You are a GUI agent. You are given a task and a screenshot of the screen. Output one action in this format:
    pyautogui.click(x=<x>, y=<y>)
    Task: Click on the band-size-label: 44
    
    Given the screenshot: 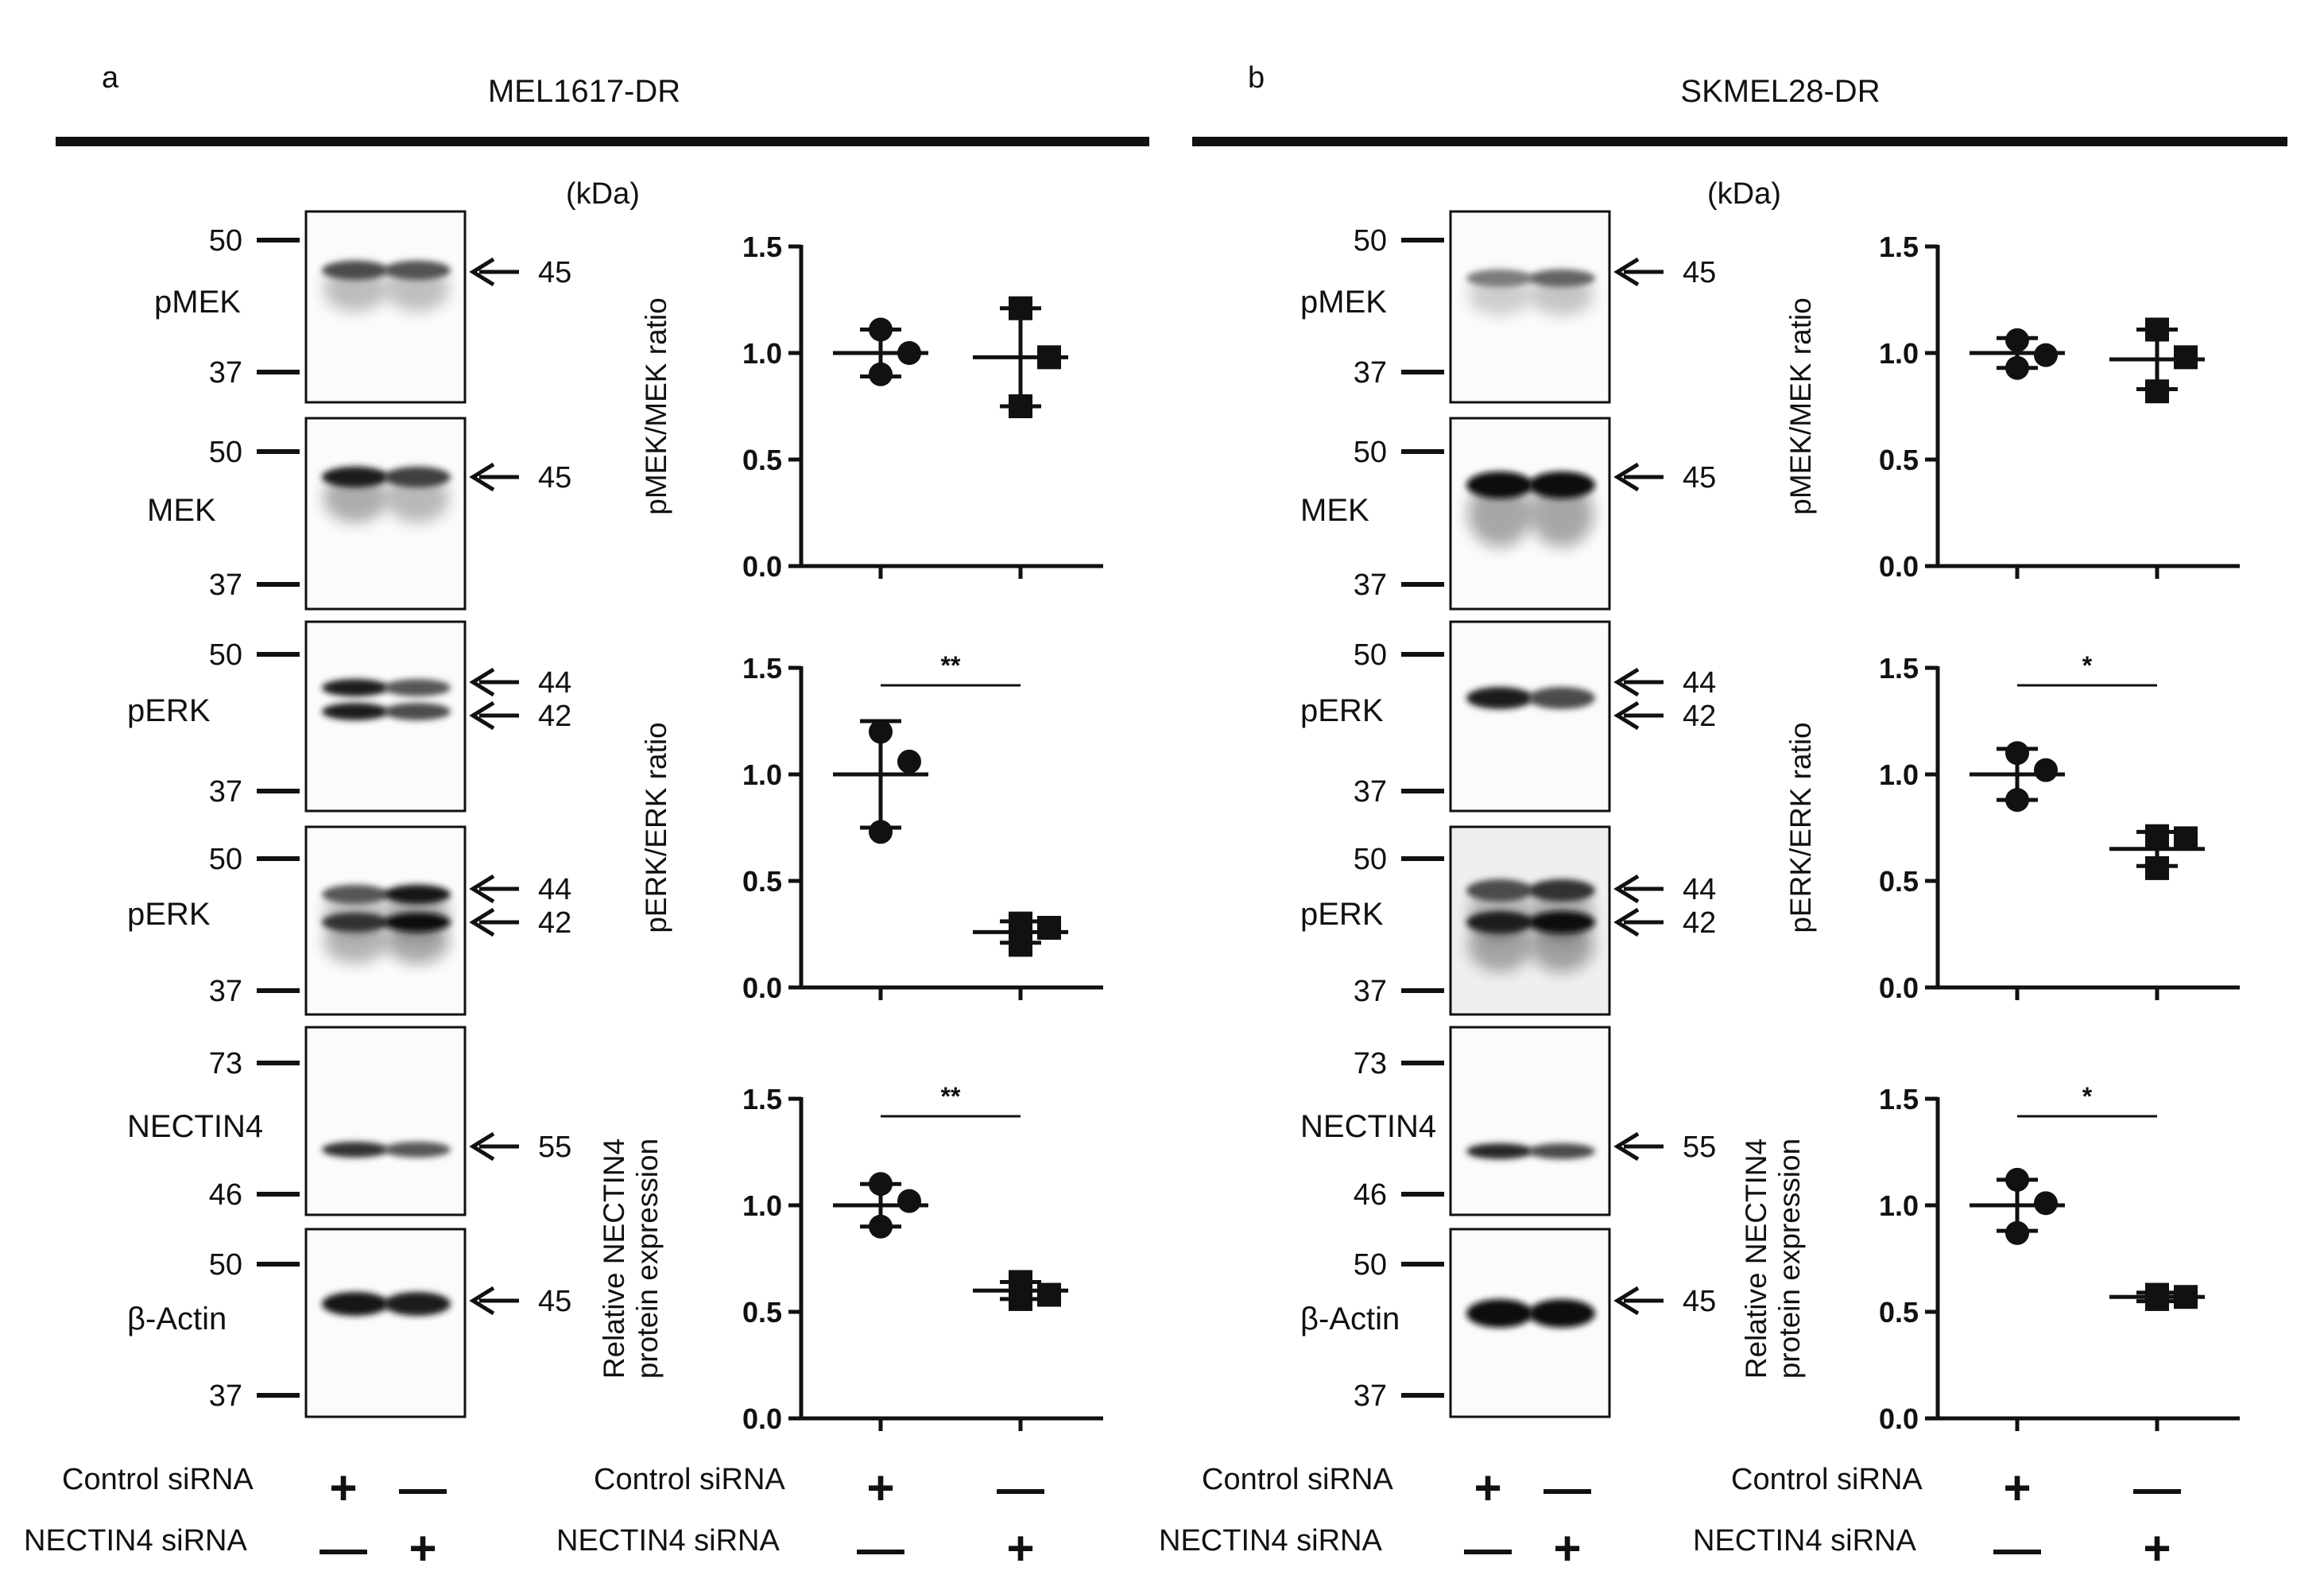 What is the action you would take?
    pyautogui.click(x=1699, y=683)
    